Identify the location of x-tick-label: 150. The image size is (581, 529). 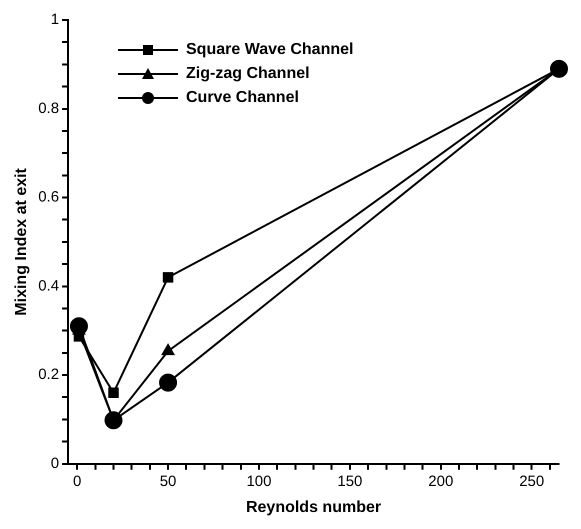
(349, 481).